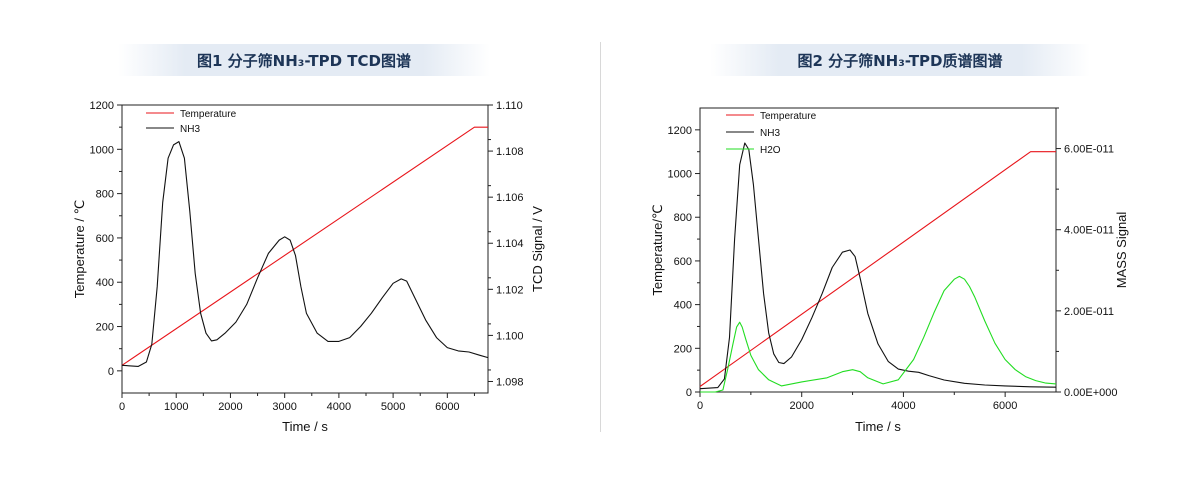 The height and width of the screenshot is (484, 1200). What do you see at coordinates (600, 237) in the screenshot?
I see `panel-divider` at bounding box center [600, 237].